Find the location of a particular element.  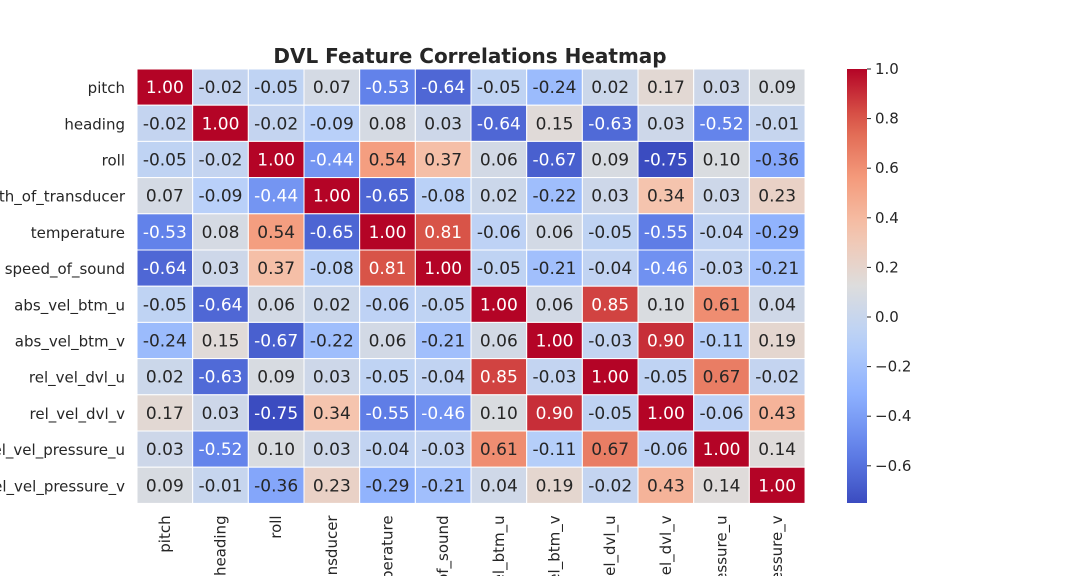

heatmap-cell-label: -0.11 is located at coordinates (722, 342).